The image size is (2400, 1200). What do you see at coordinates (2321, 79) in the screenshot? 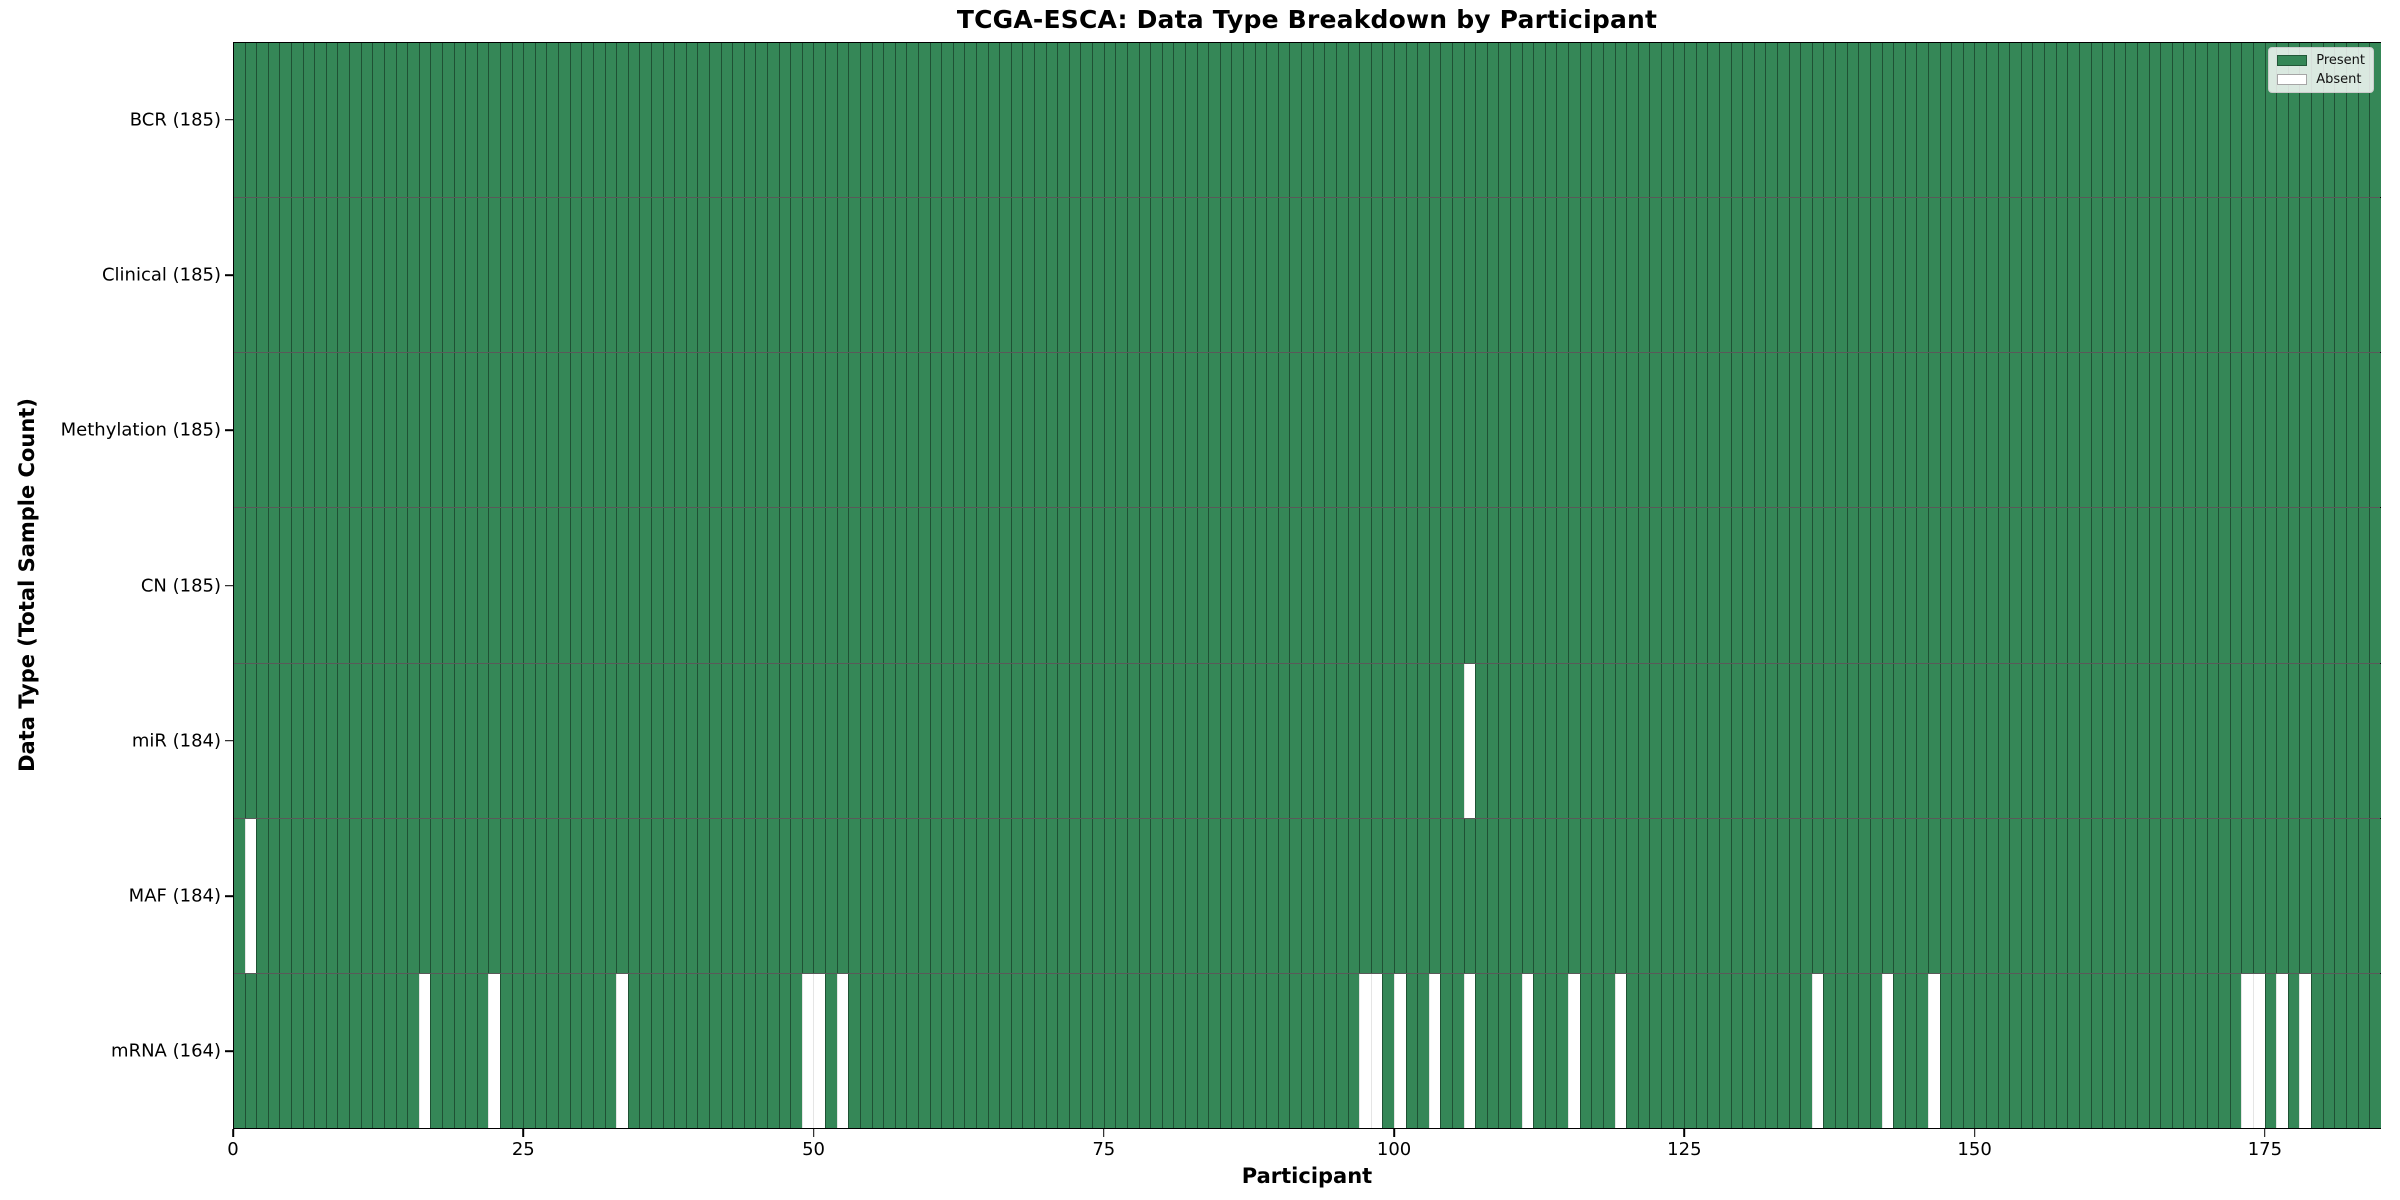
I see `legend-item-absent: Absent` at bounding box center [2321, 79].